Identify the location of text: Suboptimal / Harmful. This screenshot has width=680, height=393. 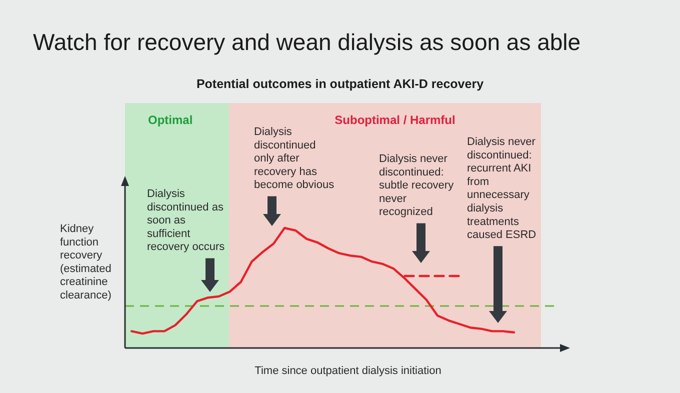
(395, 120).